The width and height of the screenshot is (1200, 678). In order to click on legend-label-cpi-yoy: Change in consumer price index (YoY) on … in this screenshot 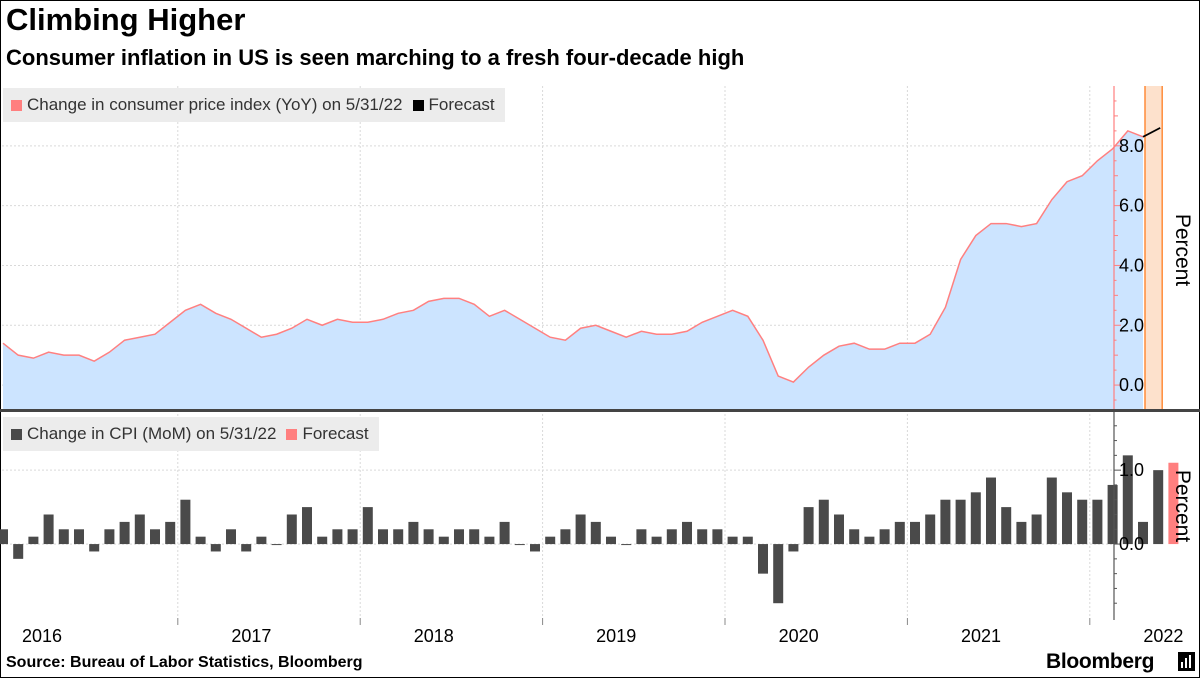, I will do `click(215, 104)`.